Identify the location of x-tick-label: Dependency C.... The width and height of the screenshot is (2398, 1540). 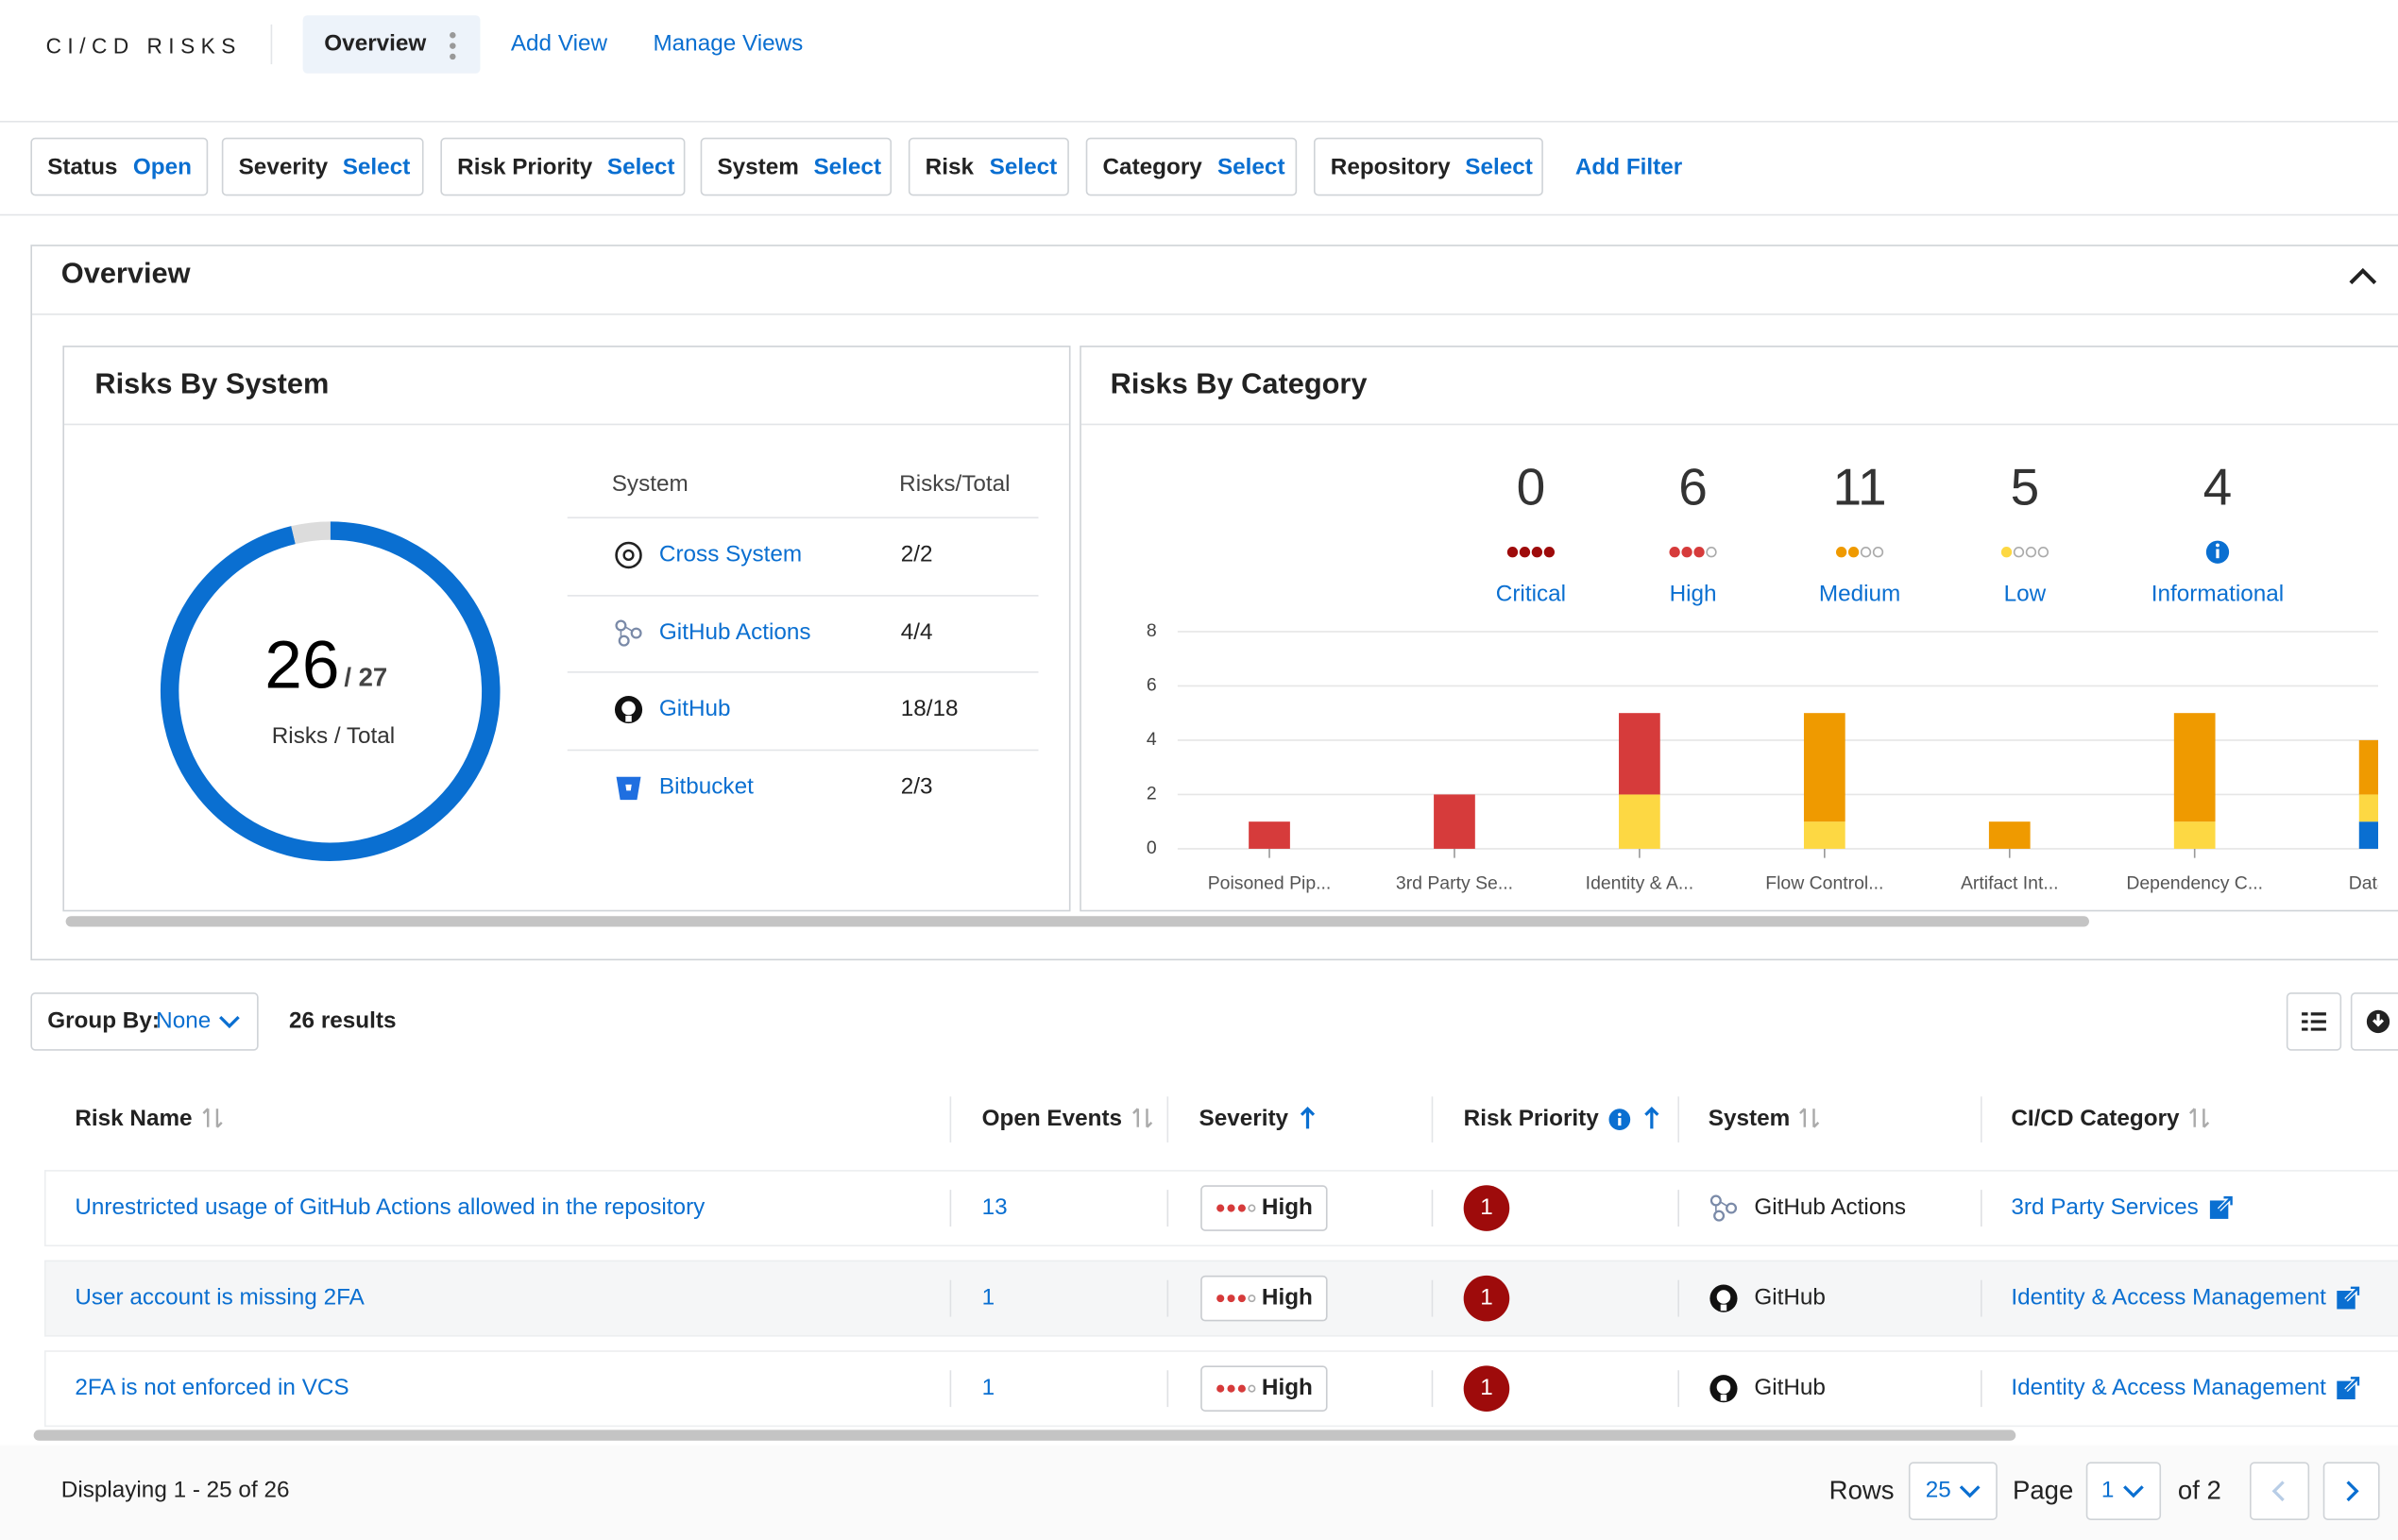
(2194, 882).